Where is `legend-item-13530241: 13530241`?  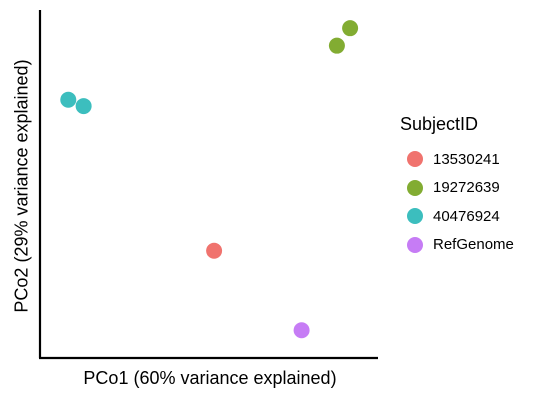 legend-item-13530241: 13530241 is located at coordinates (457, 159).